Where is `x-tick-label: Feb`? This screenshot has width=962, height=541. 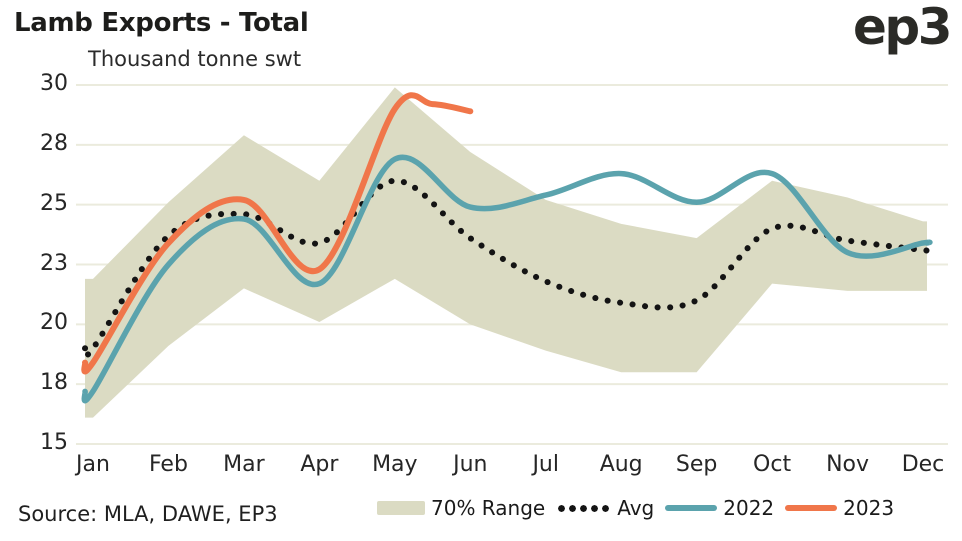 x-tick-label: Feb is located at coordinates (168, 464).